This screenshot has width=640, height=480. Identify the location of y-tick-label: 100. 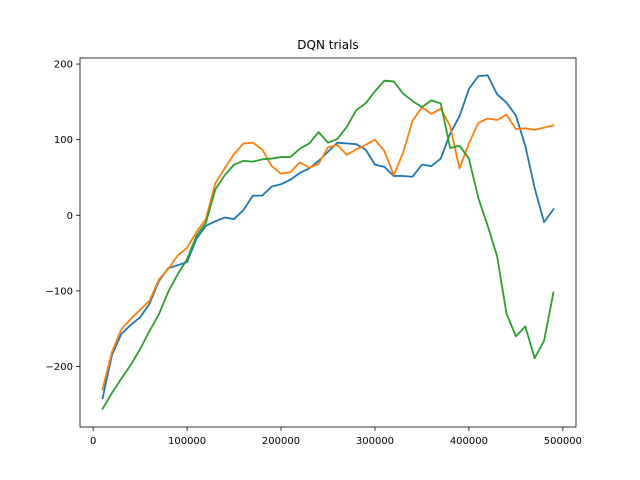
(63, 140).